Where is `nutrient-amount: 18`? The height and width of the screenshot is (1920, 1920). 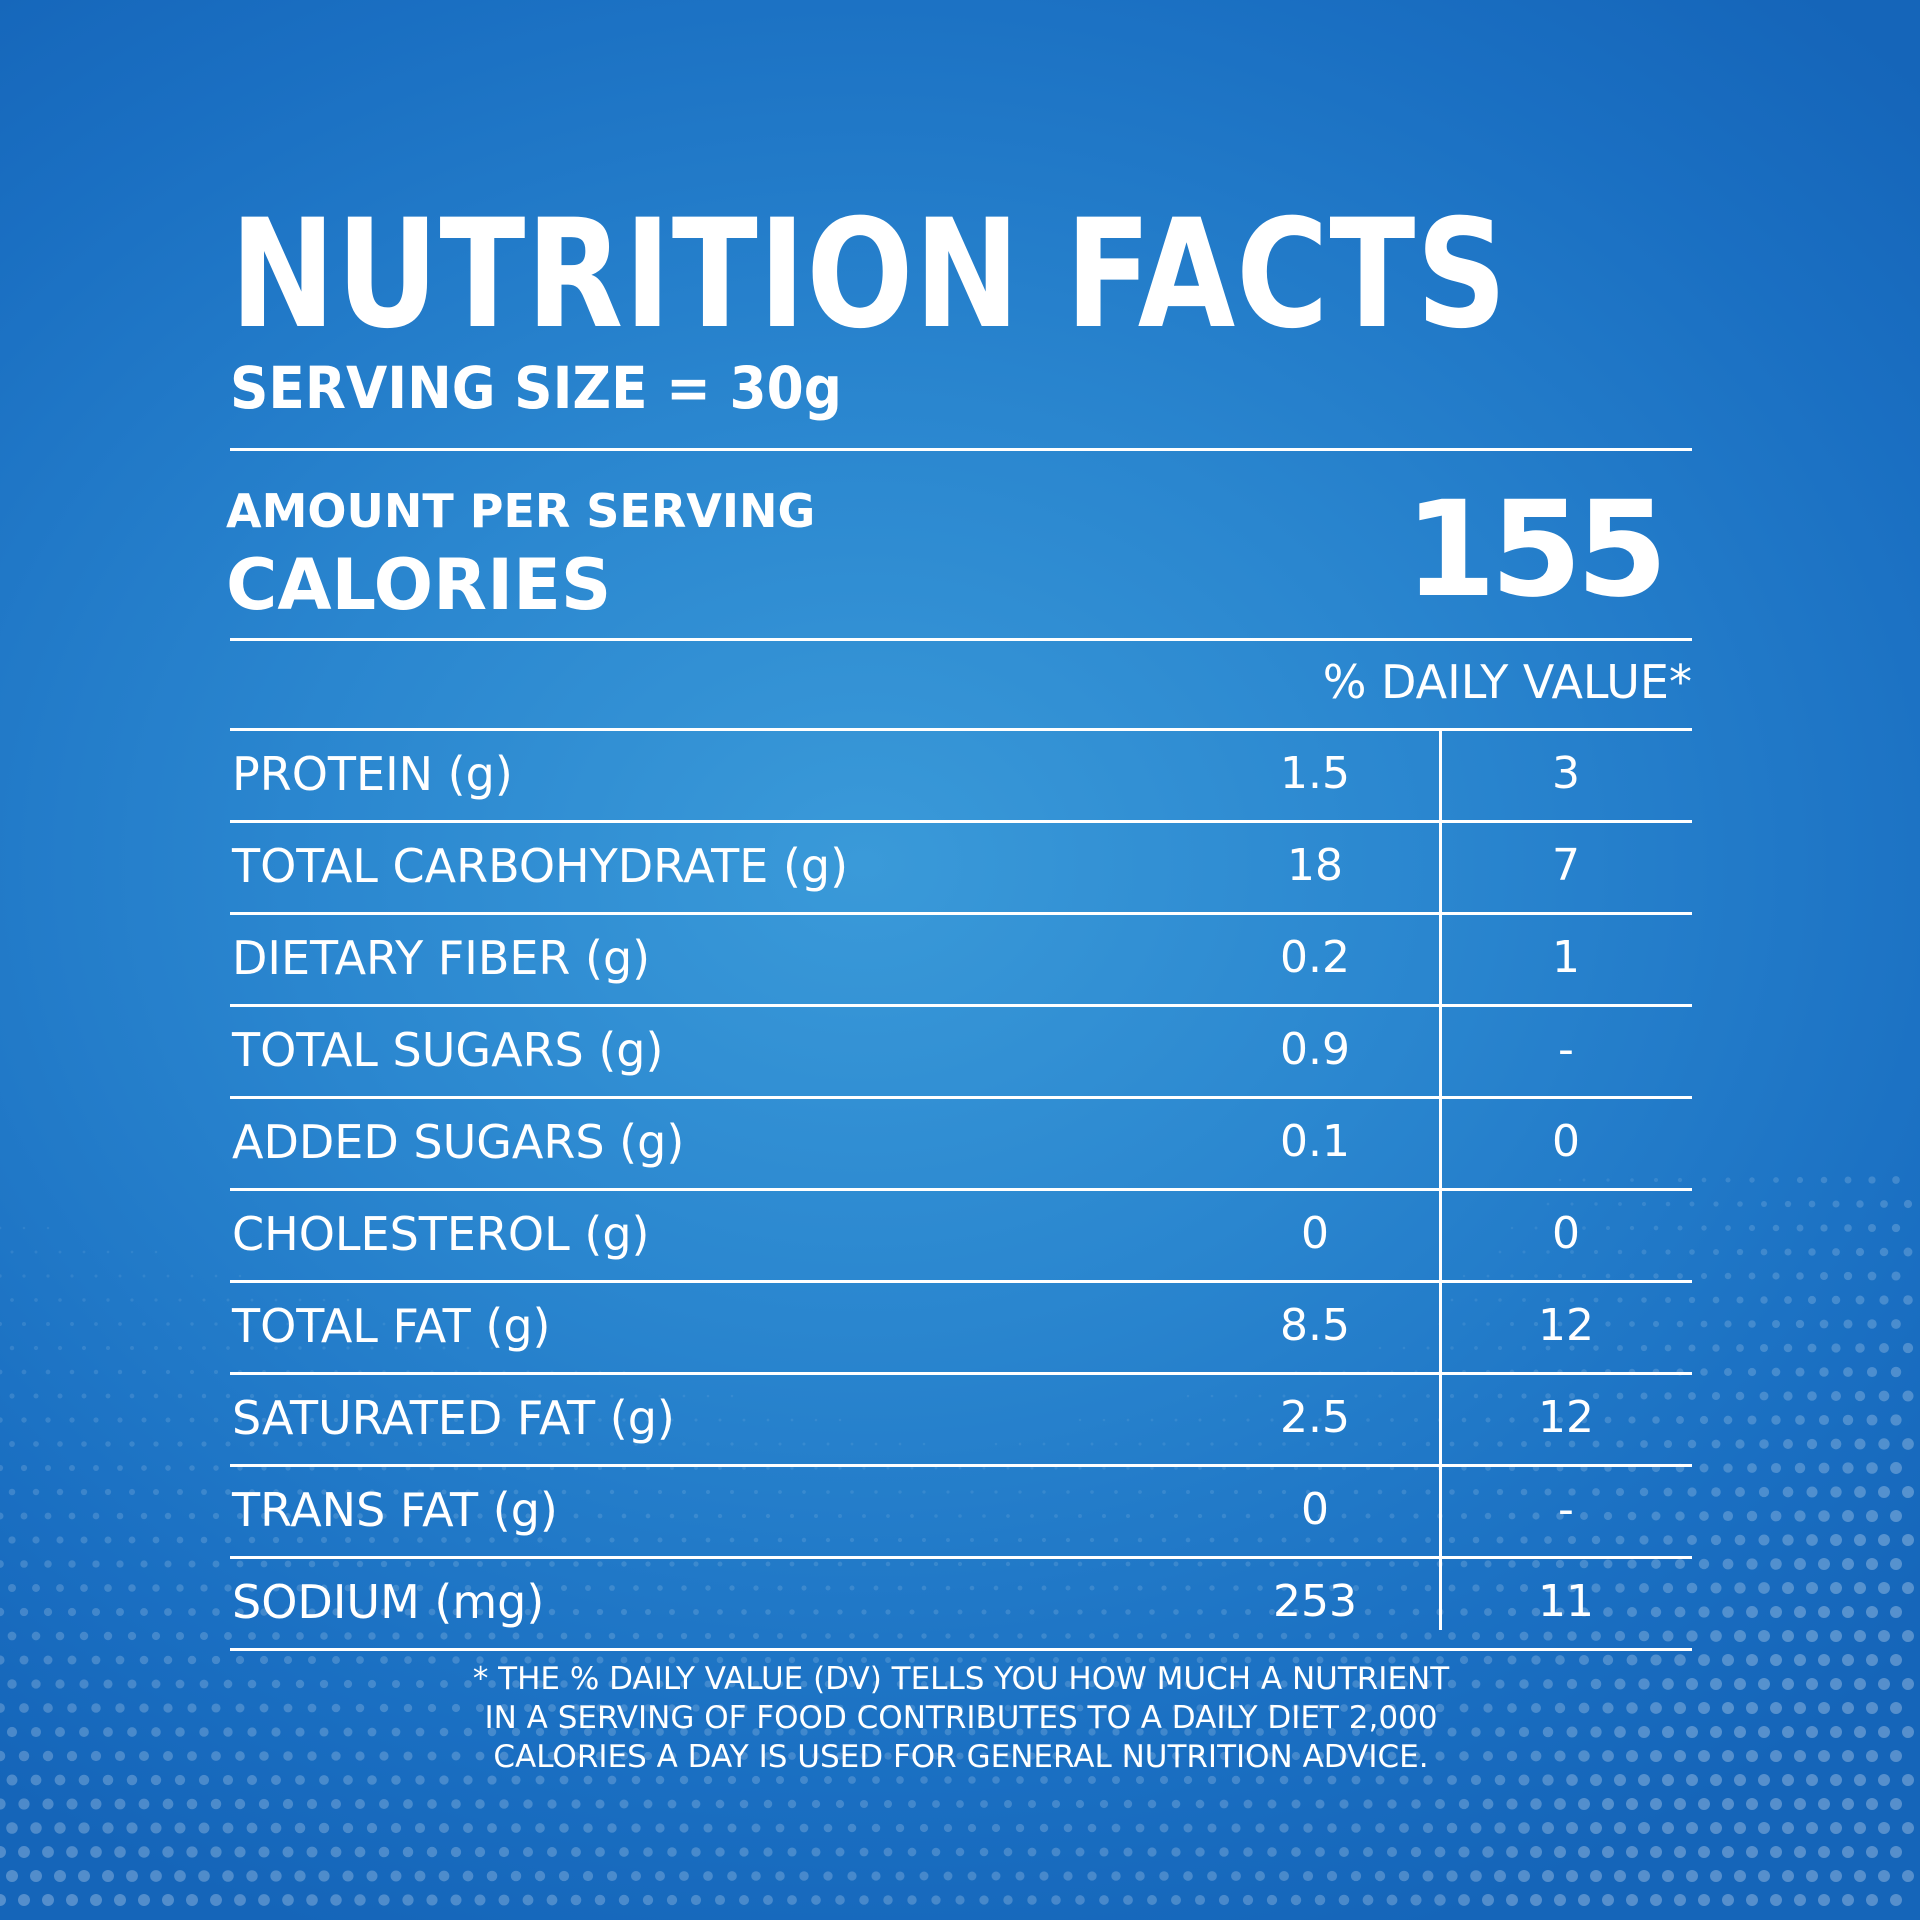 nutrient-amount: 18 is located at coordinates (1315, 865).